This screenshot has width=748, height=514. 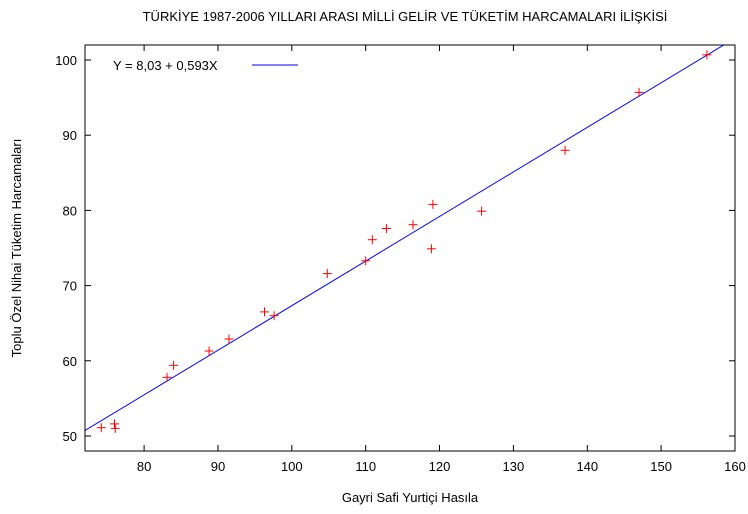 I want to click on y-tick-label: 90, so click(x=70, y=135).